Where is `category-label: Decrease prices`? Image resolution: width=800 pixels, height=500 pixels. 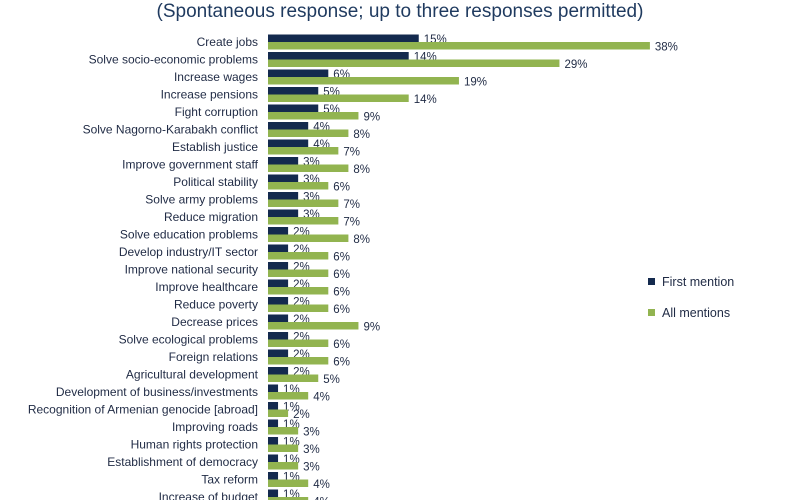
category-label: Decrease prices is located at coordinates (214, 322).